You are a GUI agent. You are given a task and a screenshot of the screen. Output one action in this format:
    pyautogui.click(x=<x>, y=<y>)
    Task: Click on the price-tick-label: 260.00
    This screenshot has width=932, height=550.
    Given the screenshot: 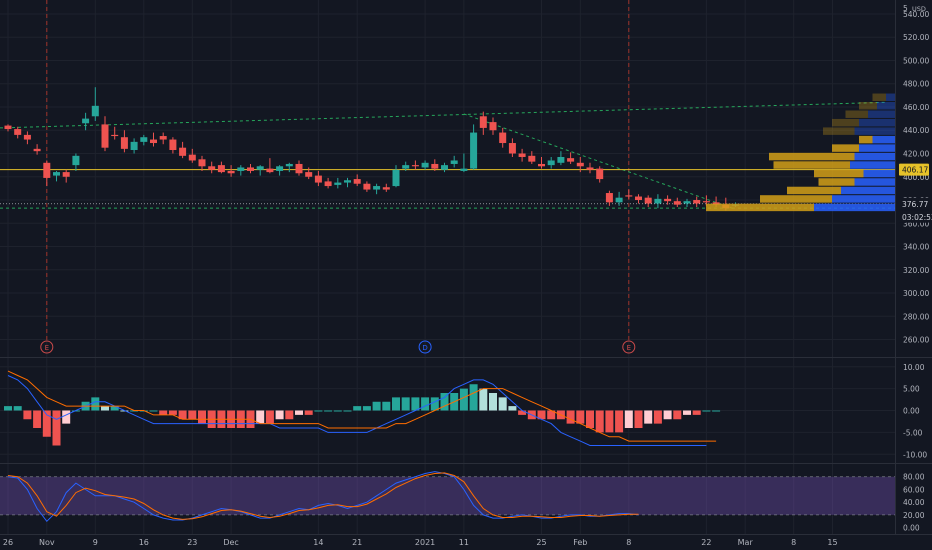 What is the action you would take?
    pyautogui.click(x=916, y=340)
    